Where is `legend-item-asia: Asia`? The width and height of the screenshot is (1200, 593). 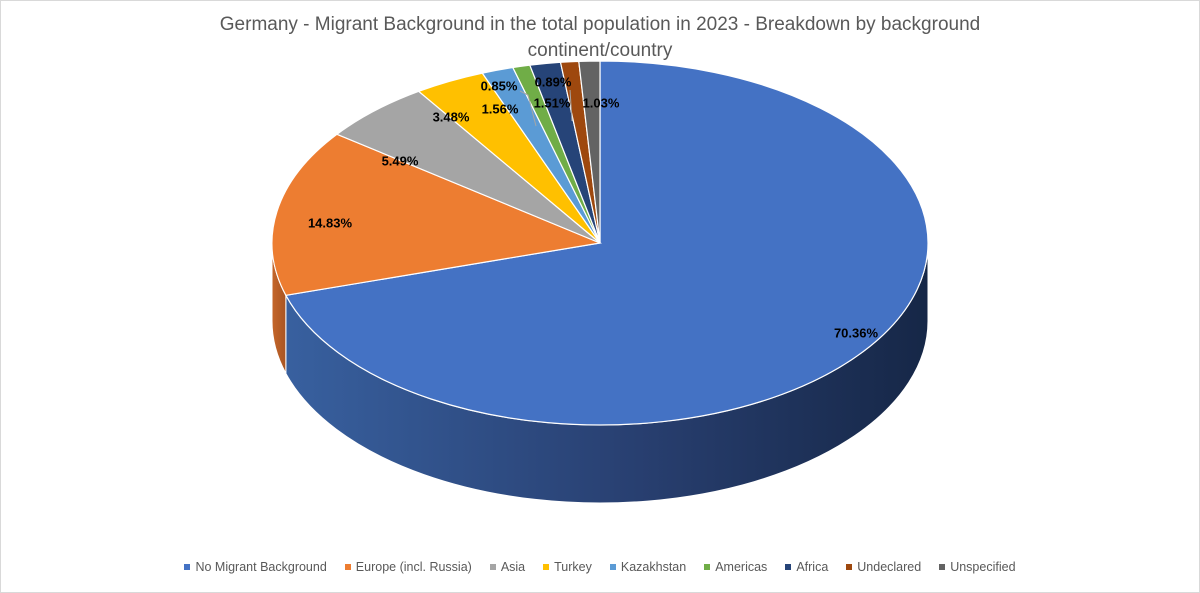 legend-item-asia: Asia is located at coordinates (507, 567).